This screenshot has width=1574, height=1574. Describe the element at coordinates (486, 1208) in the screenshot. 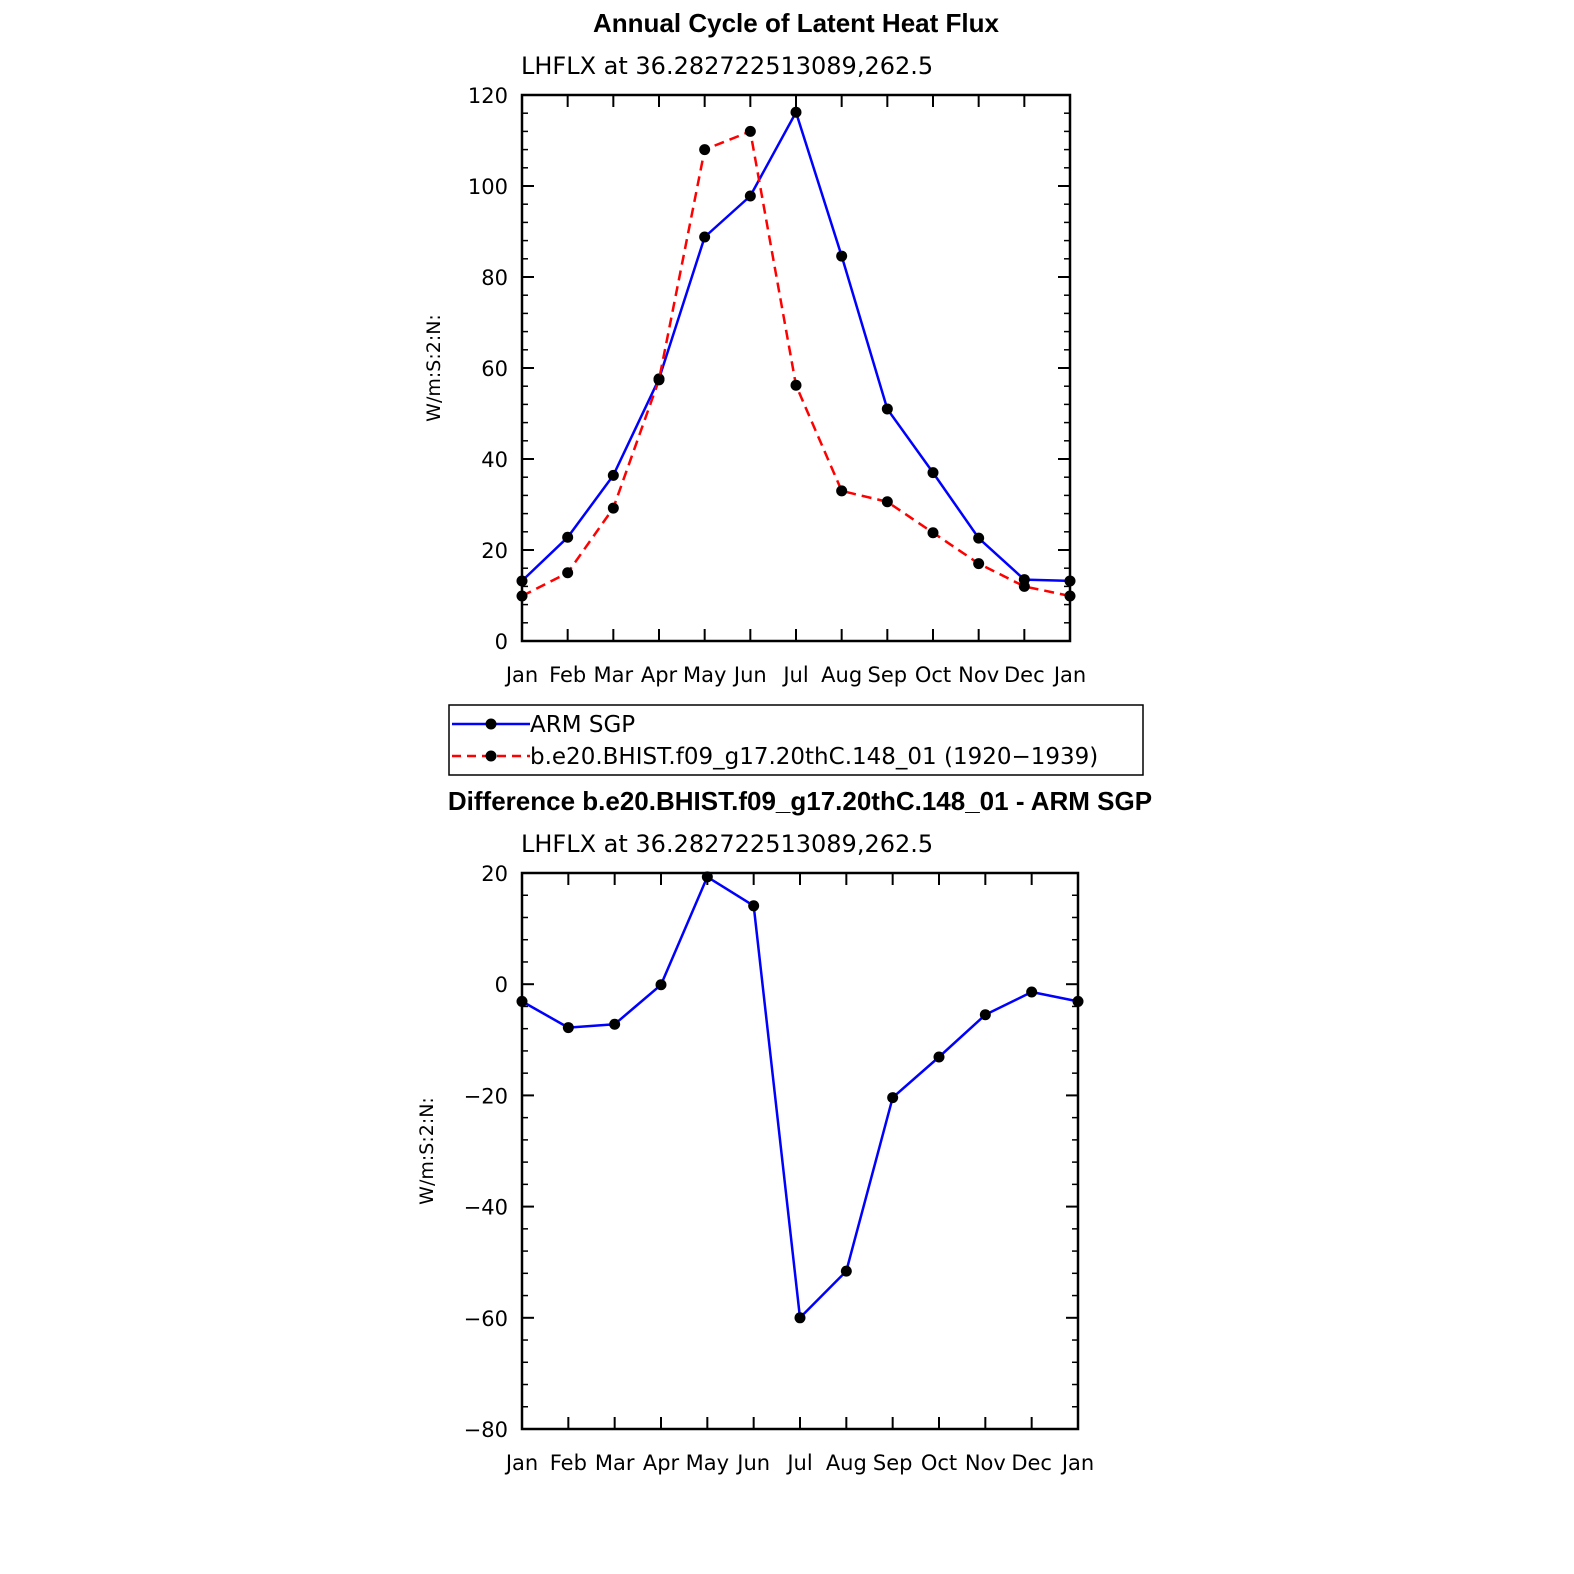

I see `y-tick-label: −40` at that location.